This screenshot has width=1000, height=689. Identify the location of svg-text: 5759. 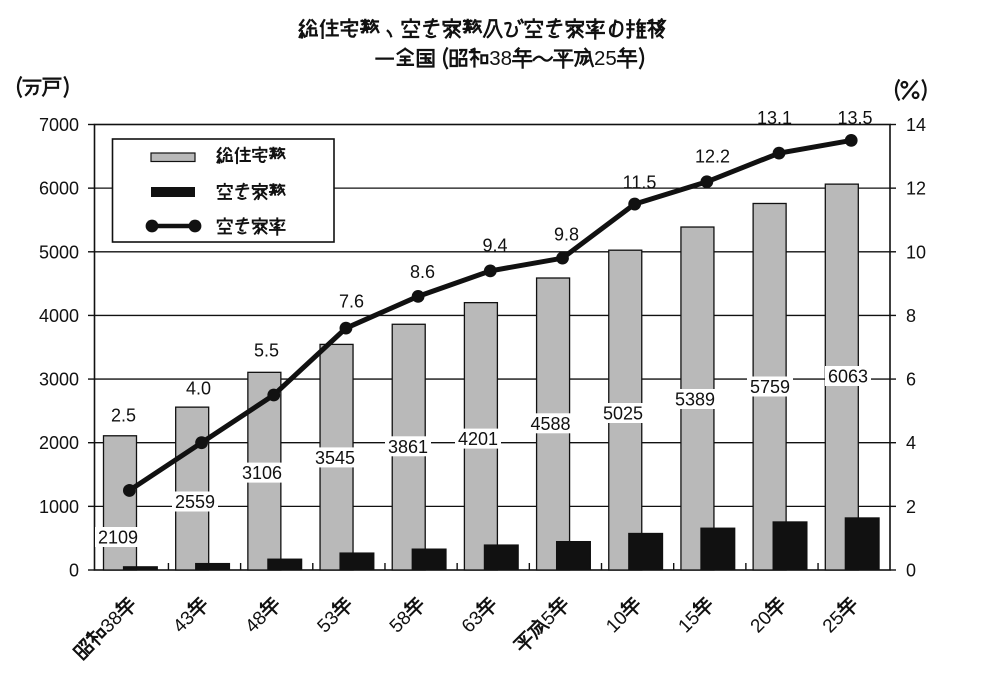
(770, 387).